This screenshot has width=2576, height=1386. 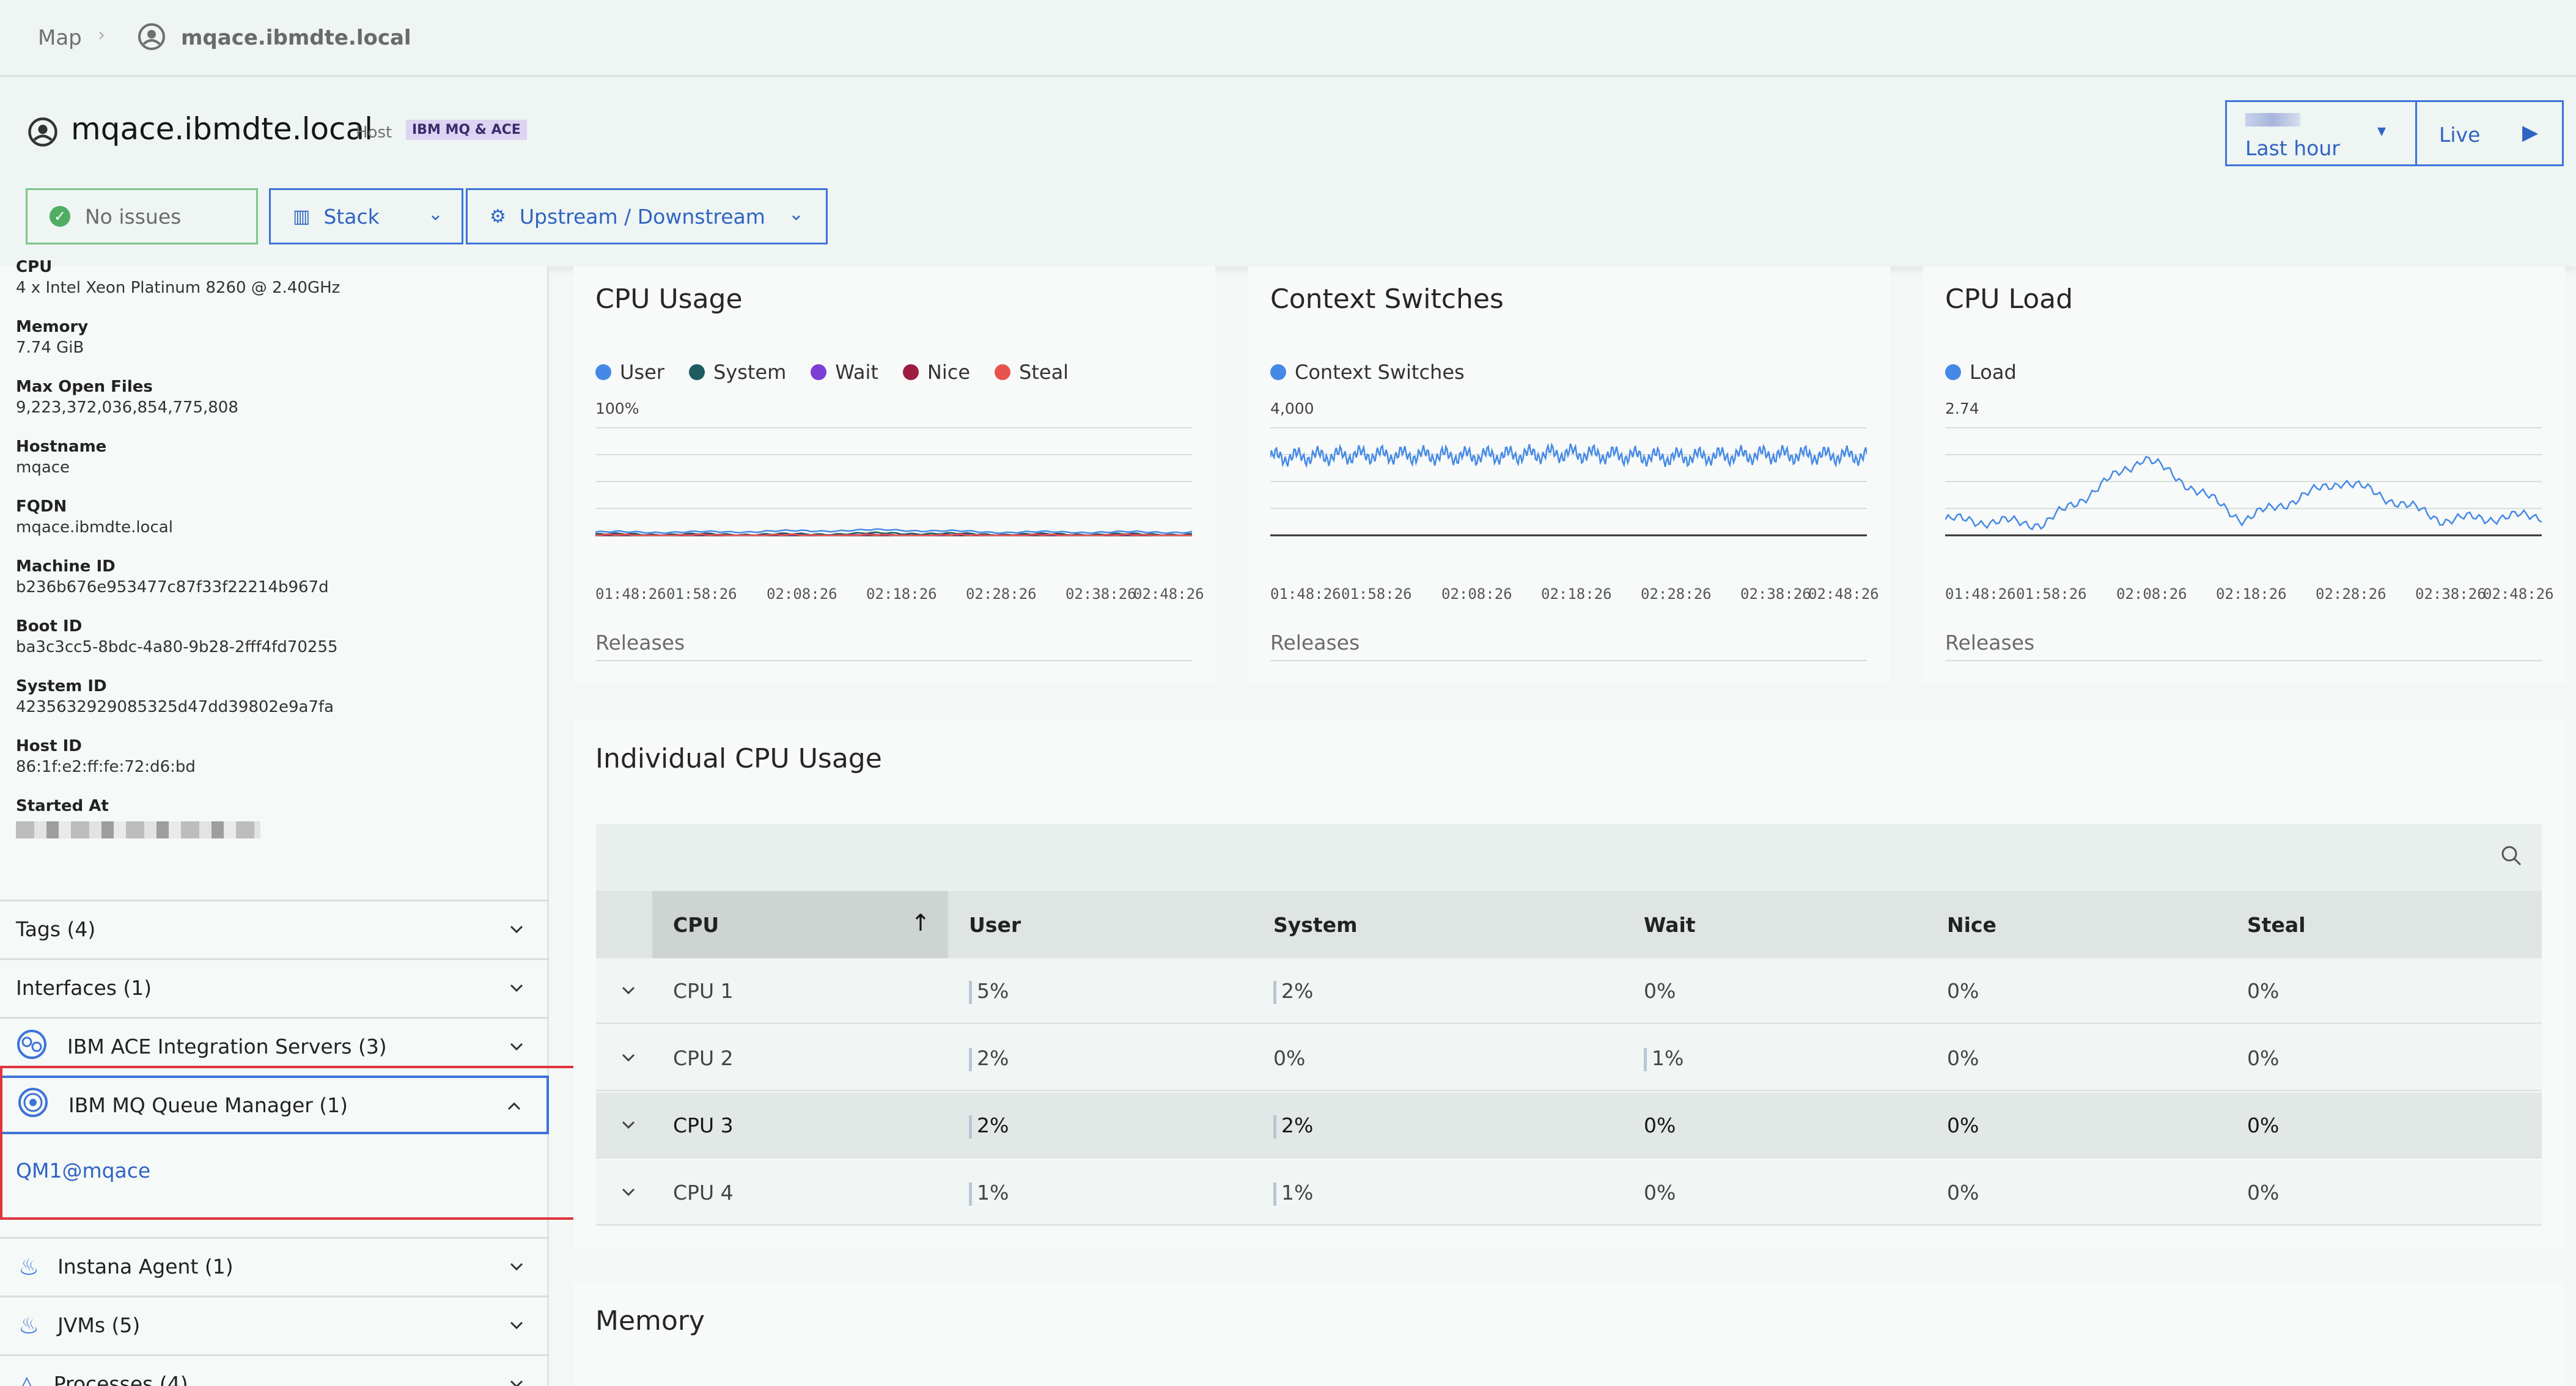 I want to click on table-cell-value: 1%, so click(x=1668, y=1058).